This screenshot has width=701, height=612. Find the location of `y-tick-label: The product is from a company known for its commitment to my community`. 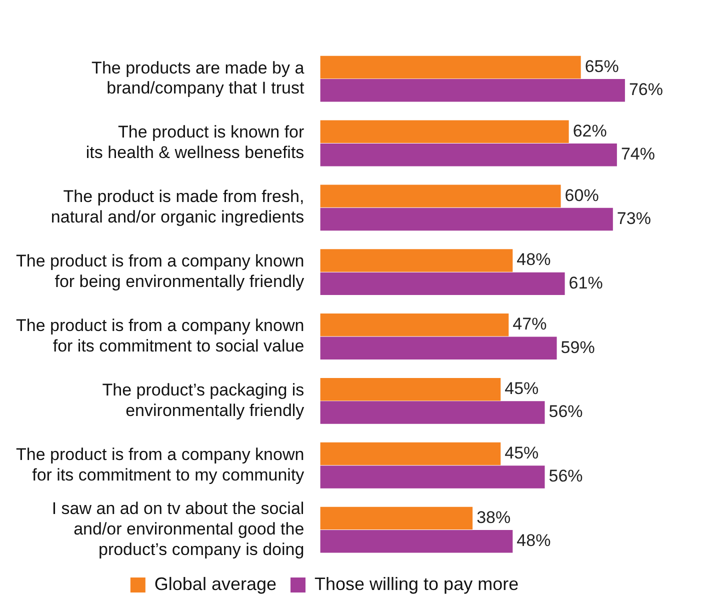

y-tick-label: The product is from a company known for its commitment to my community is located at coordinates (160, 464).